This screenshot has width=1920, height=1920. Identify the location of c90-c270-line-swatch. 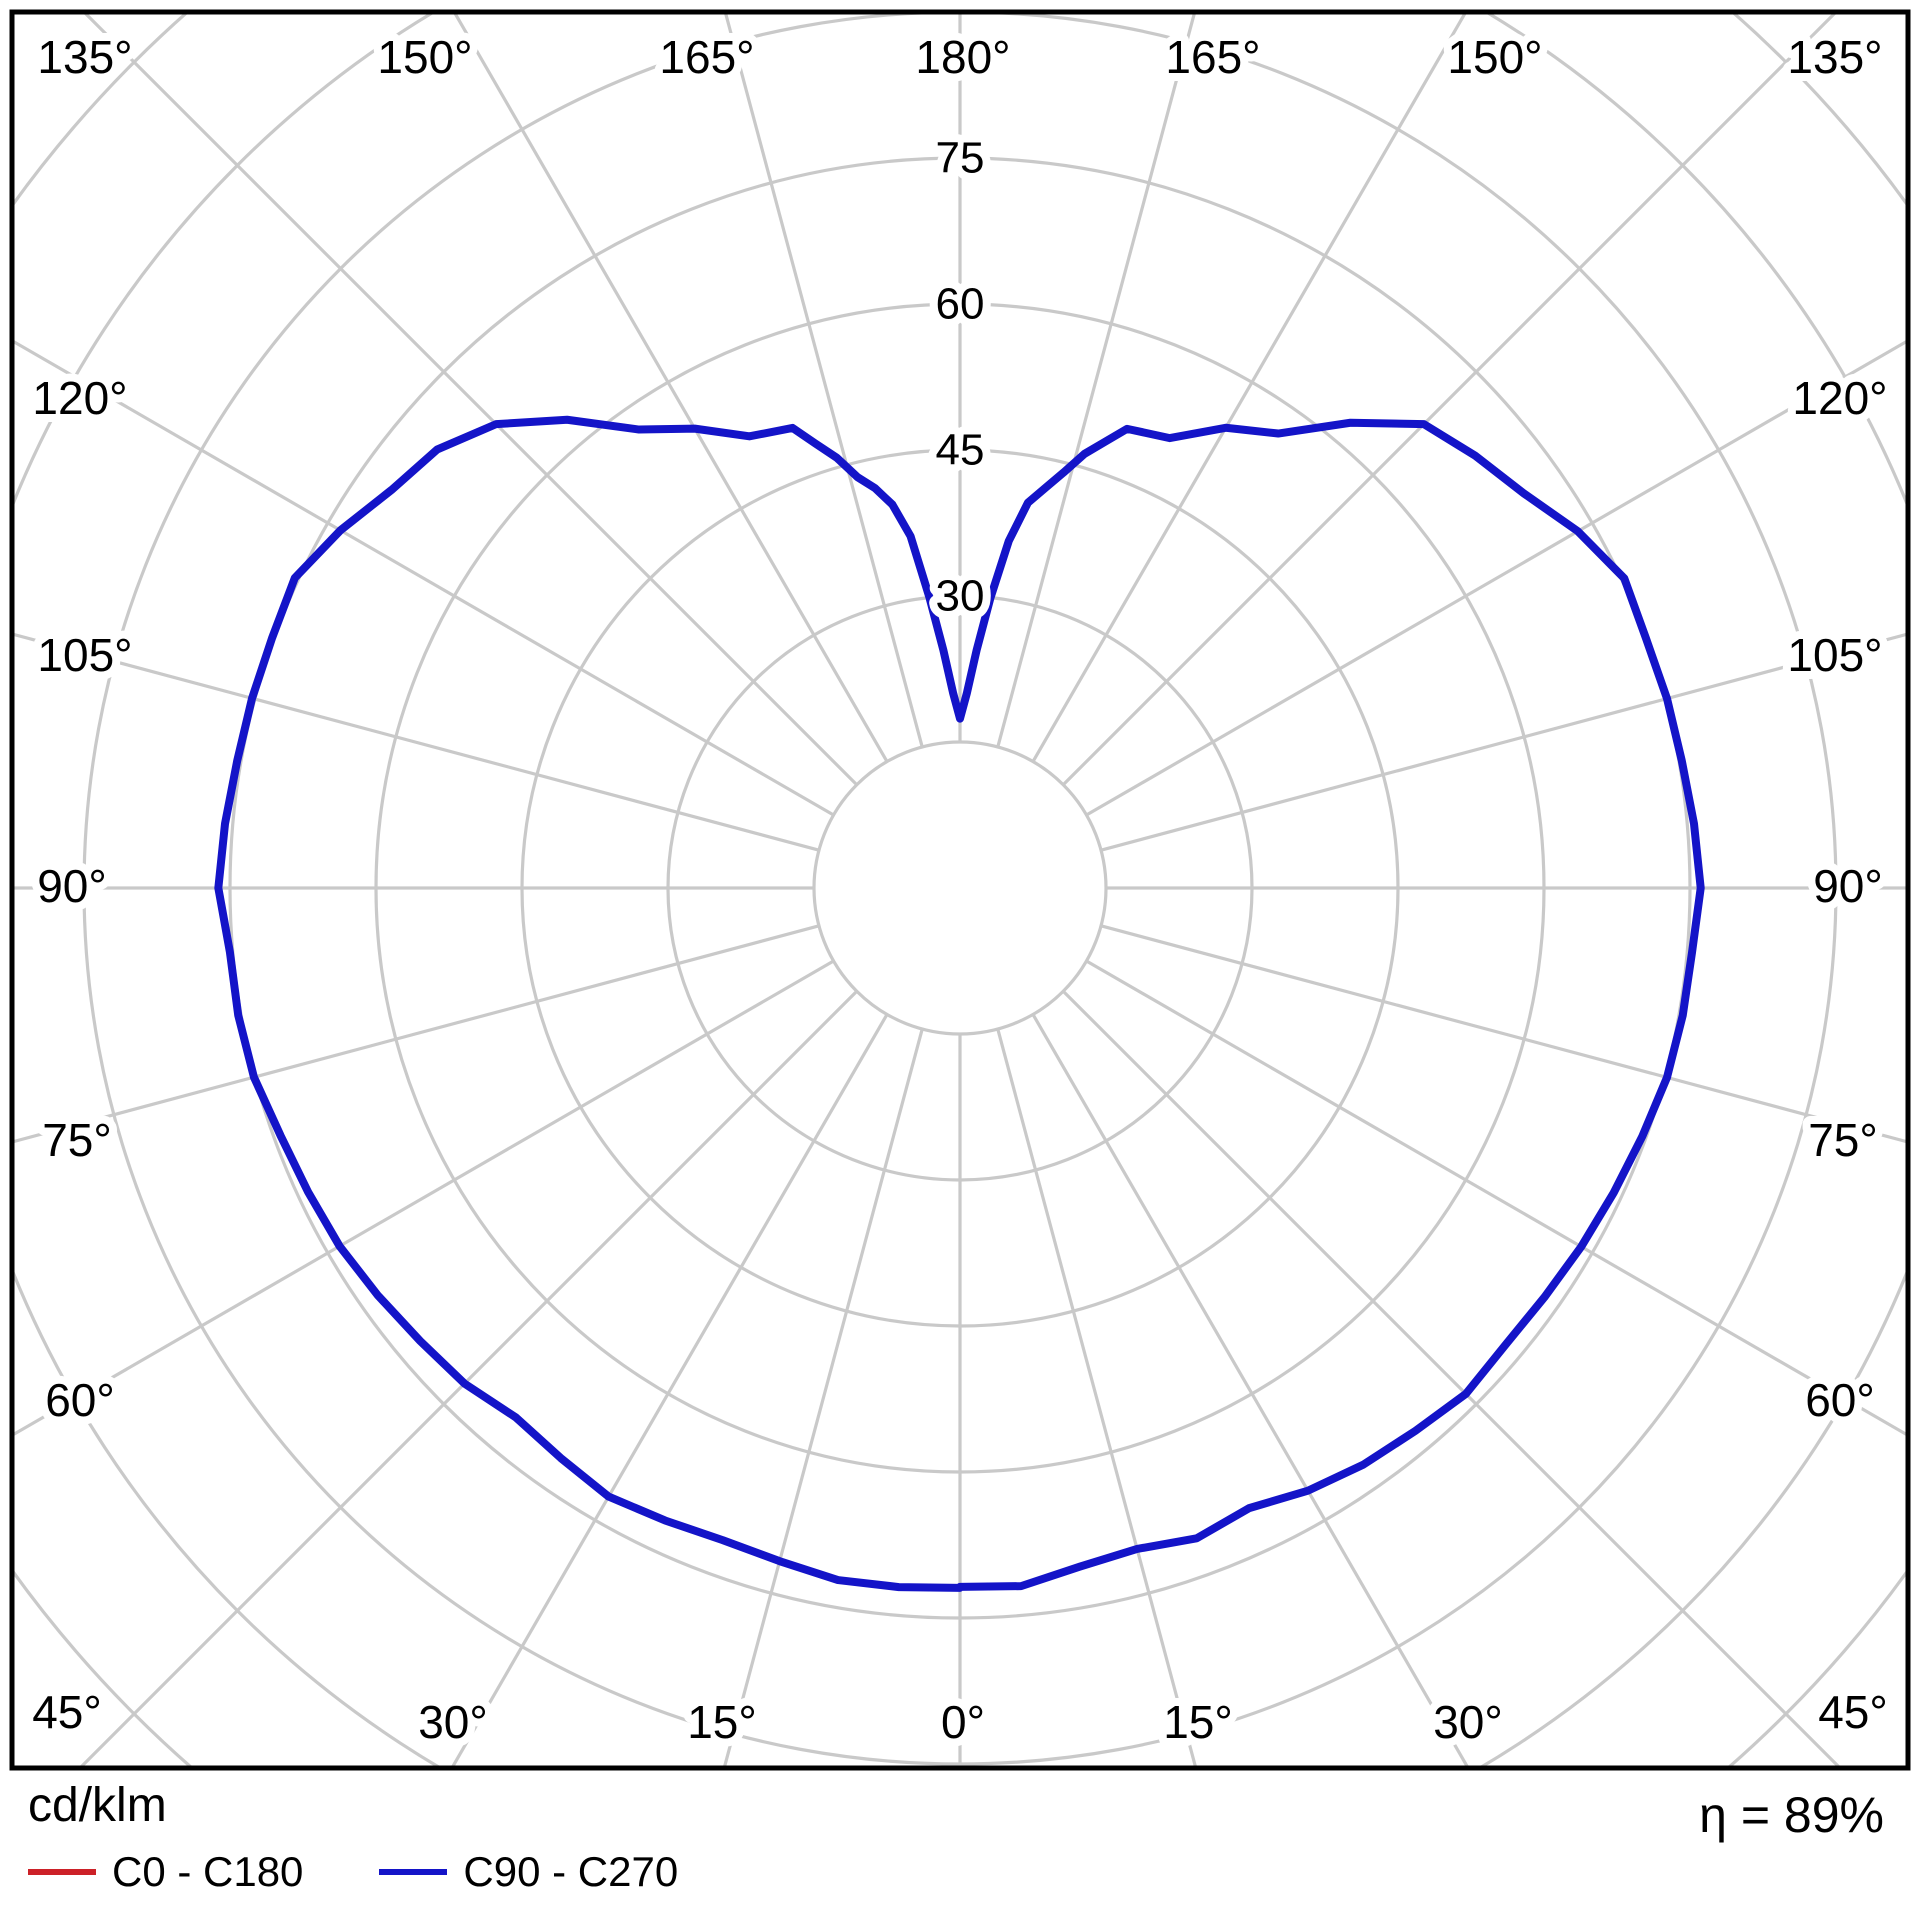
(413, 1872).